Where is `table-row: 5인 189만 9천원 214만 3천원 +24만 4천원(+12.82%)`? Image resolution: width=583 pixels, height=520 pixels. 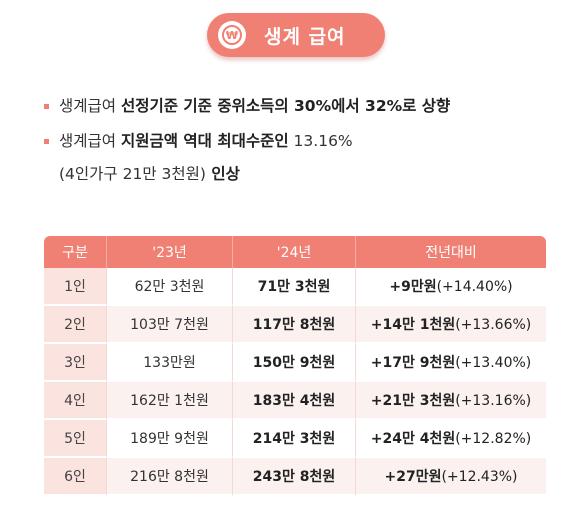 table-row: 5인 189만 9천원 214만 3천원 +24만 4천원(+12.82%) is located at coordinates (295, 439).